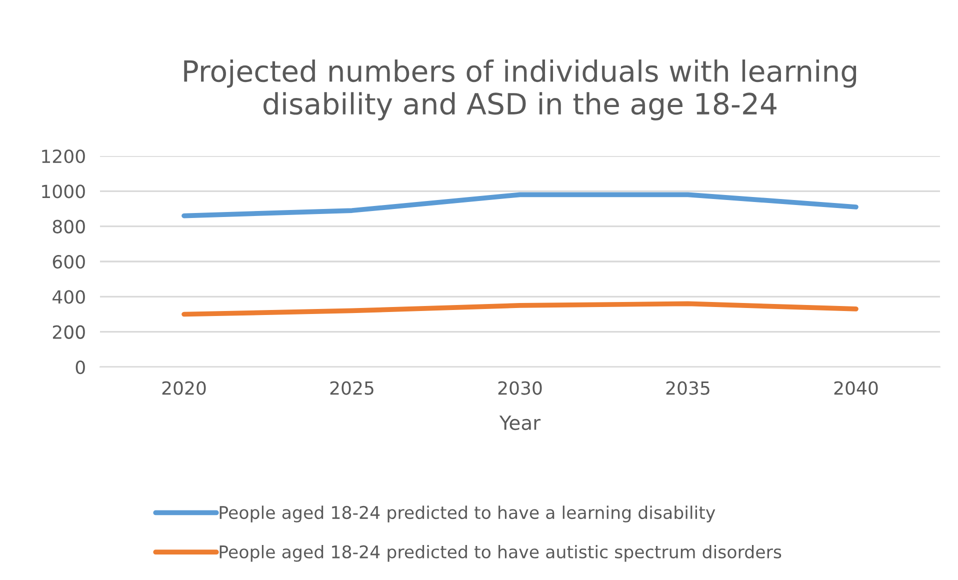 The width and height of the screenshot is (958, 580). I want to click on y-tick-label: 200, so click(68, 332).